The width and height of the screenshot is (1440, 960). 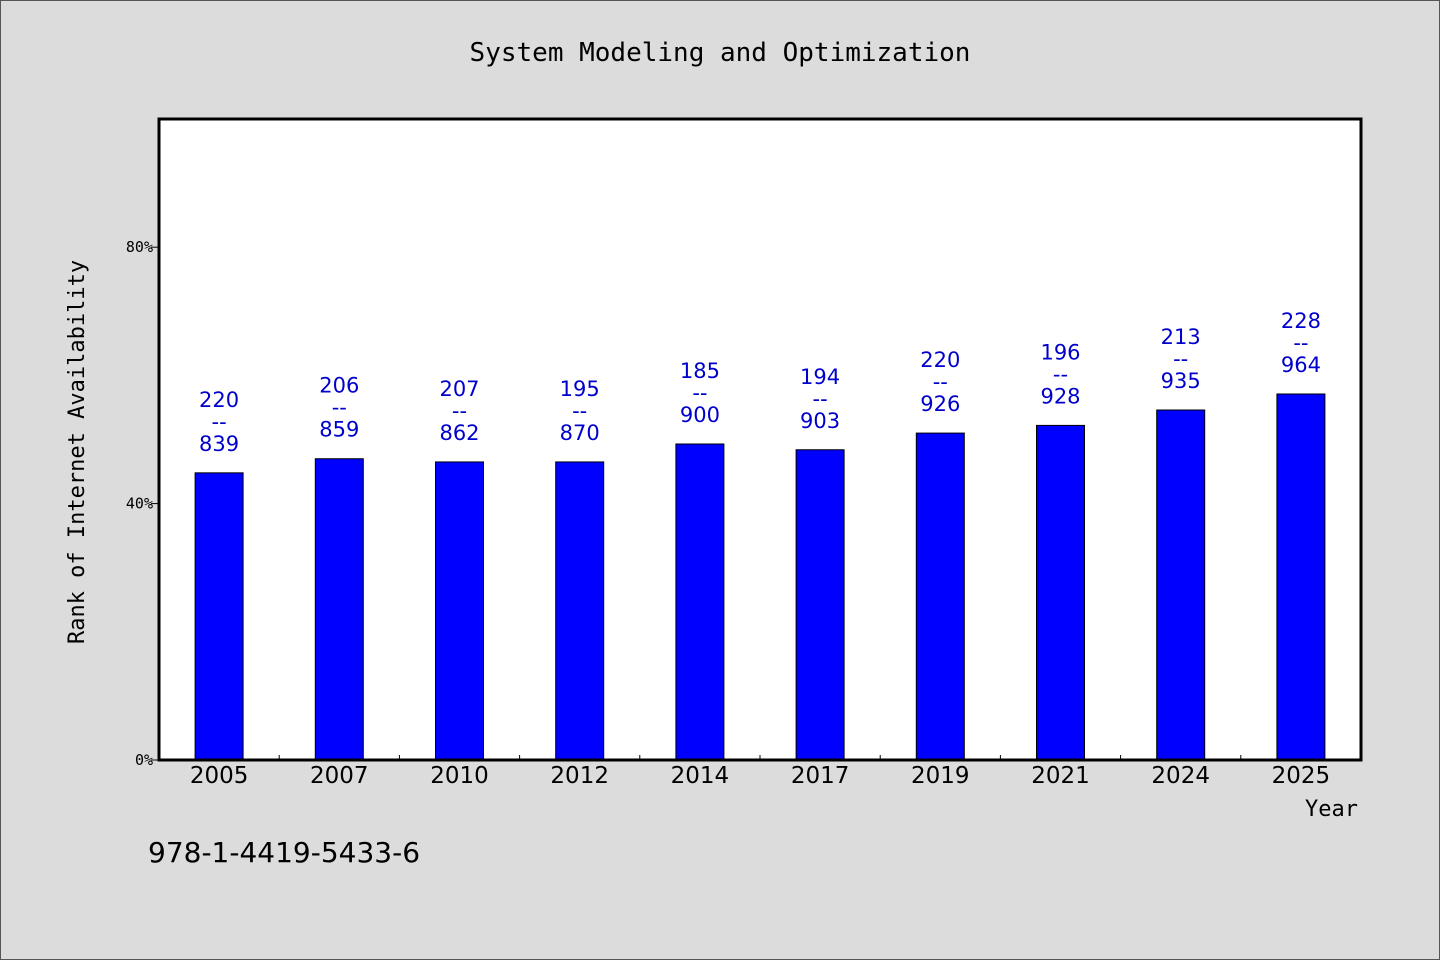 What do you see at coordinates (1180, 359) in the screenshot?
I see `data-label-2024-line2: --` at bounding box center [1180, 359].